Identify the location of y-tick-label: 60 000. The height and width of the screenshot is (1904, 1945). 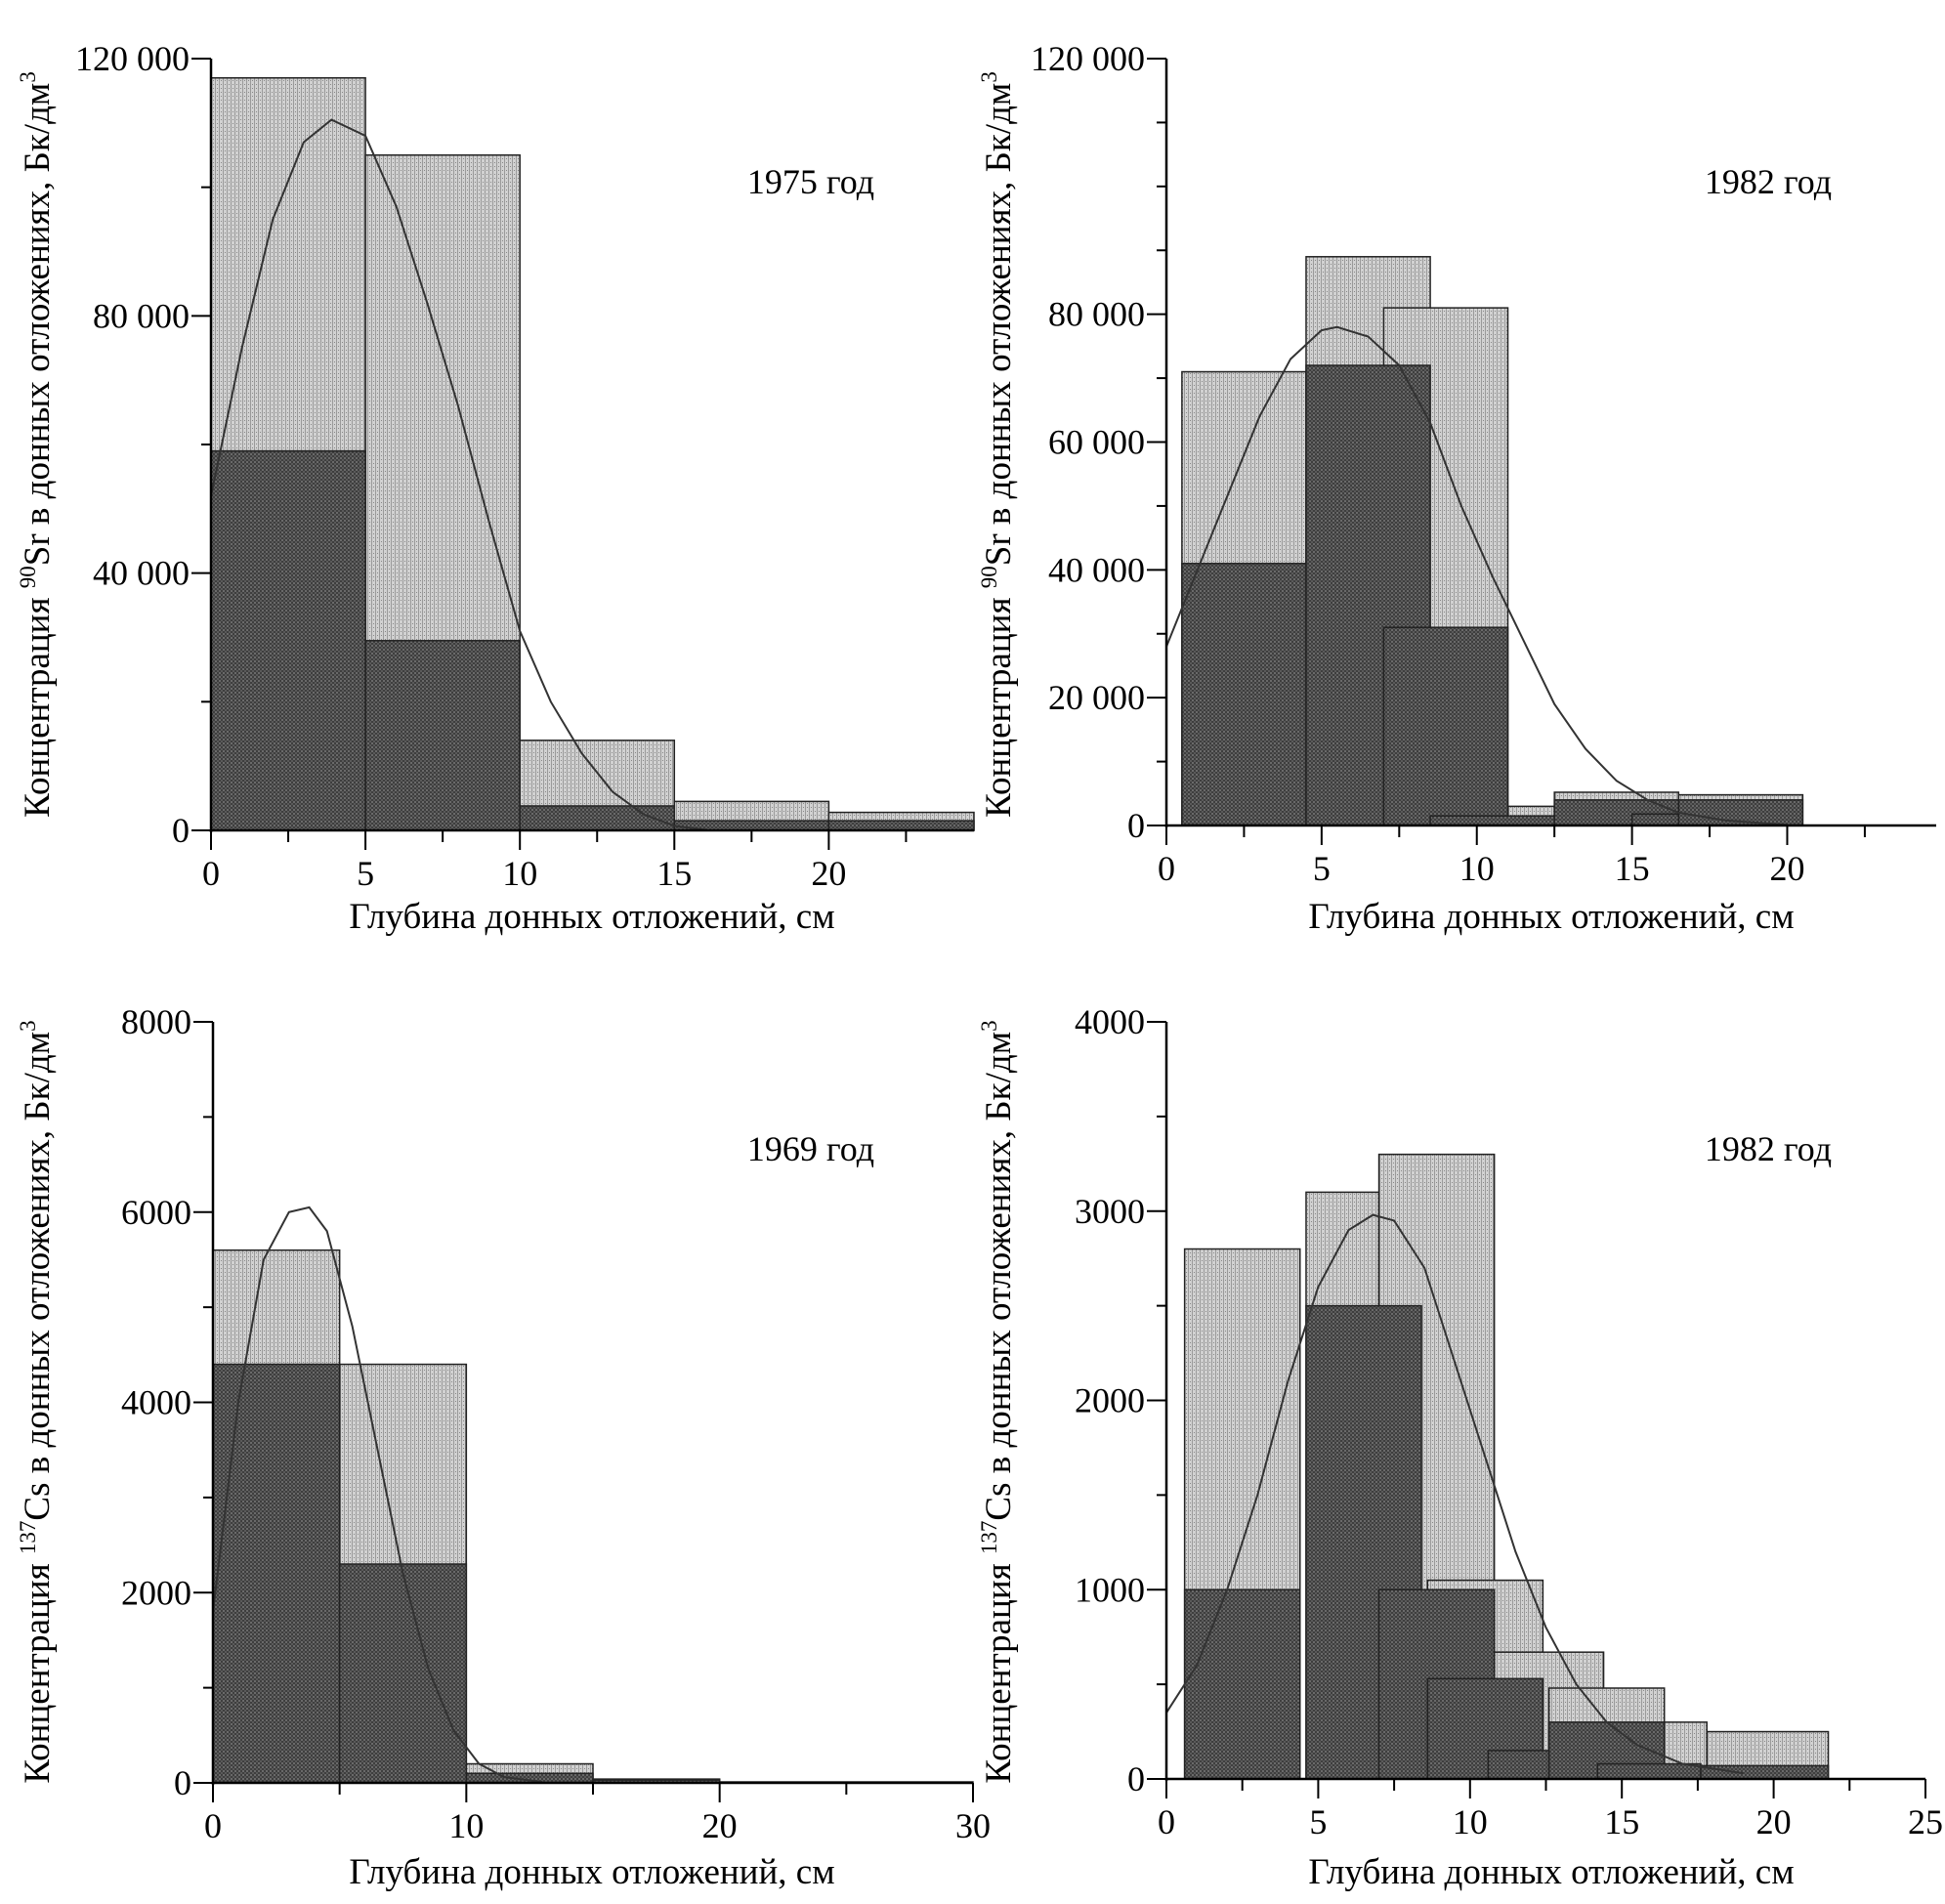
(1096, 442).